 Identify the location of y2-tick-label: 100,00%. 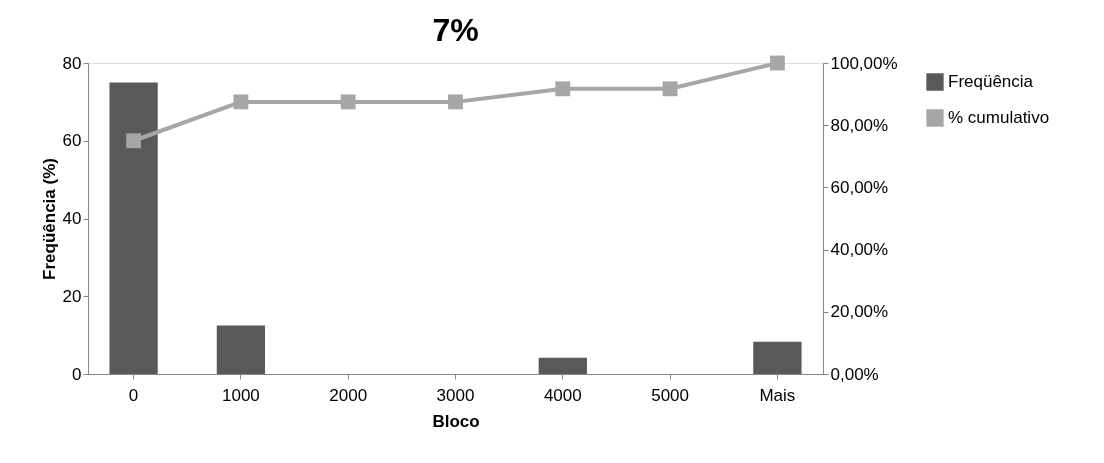
(864, 63).